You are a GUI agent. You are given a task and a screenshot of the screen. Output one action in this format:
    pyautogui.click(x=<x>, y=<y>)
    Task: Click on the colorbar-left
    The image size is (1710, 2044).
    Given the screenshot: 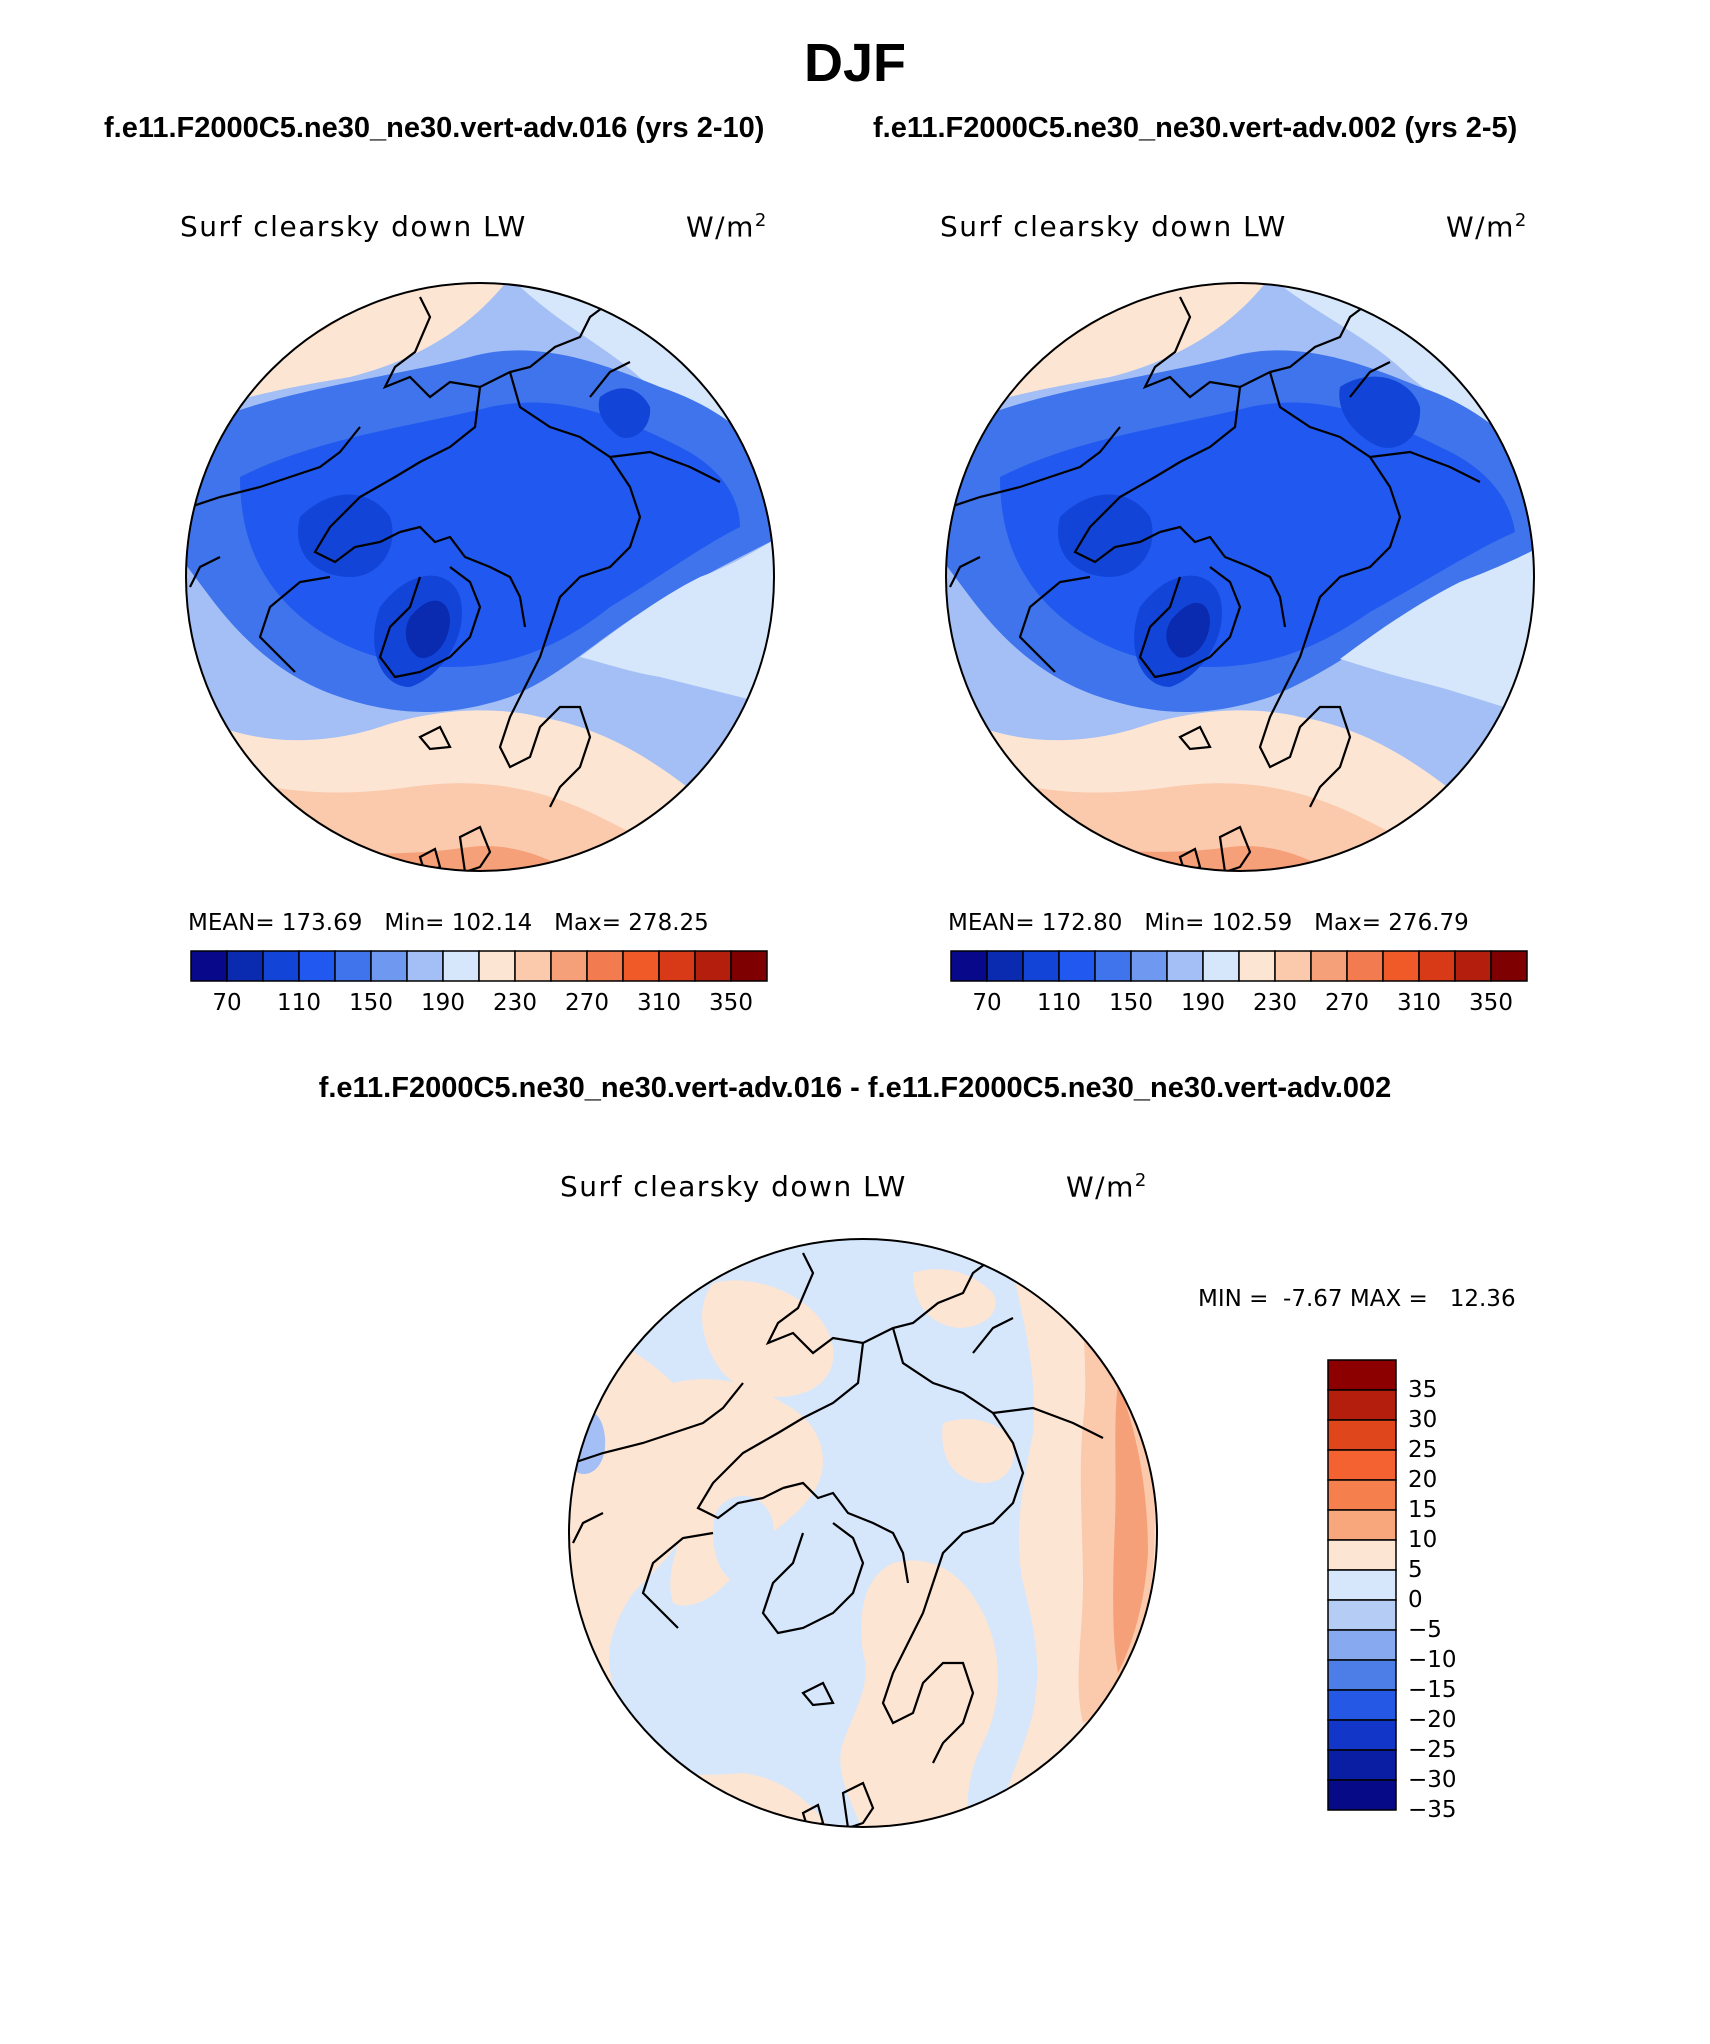 What is the action you would take?
    pyautogui.click(x=479, y=966)
    